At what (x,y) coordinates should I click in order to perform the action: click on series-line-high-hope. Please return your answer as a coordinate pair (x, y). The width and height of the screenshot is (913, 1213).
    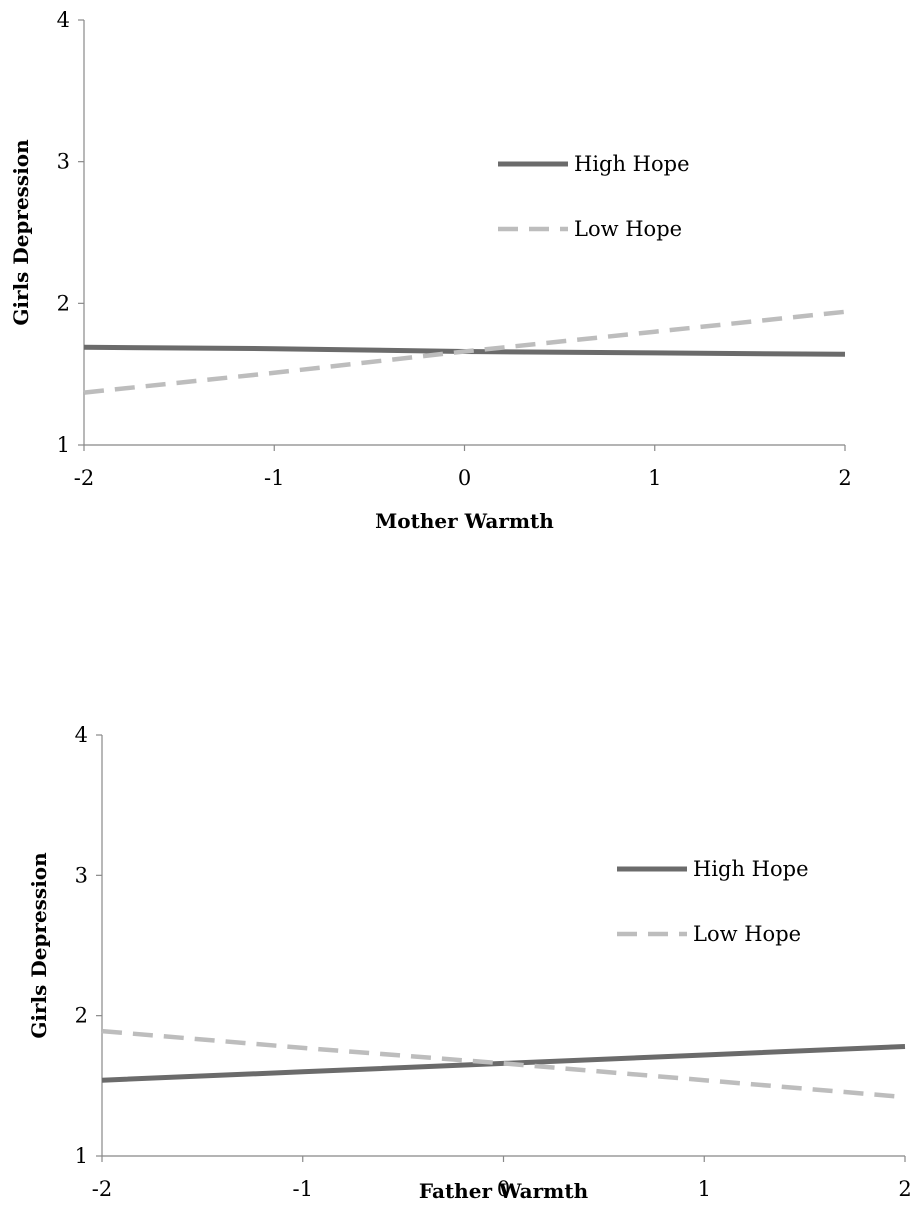
    Looking at the image, I should click on (503, 1063).